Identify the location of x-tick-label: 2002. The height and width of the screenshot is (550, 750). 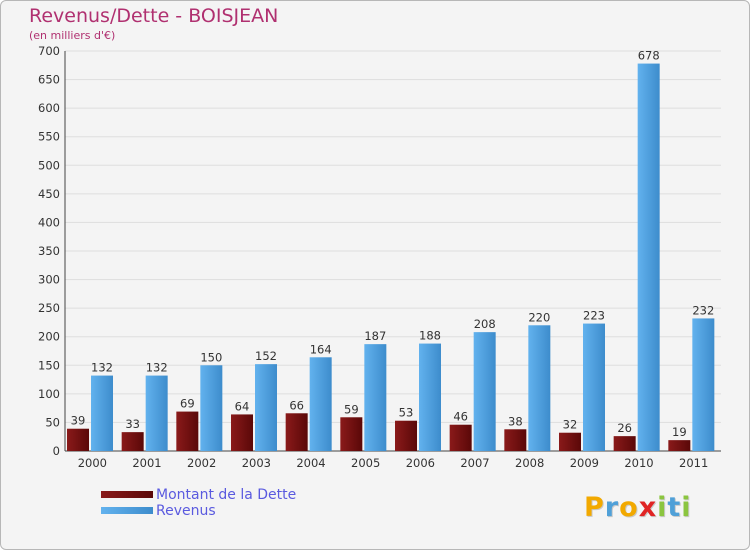
(201, 463).